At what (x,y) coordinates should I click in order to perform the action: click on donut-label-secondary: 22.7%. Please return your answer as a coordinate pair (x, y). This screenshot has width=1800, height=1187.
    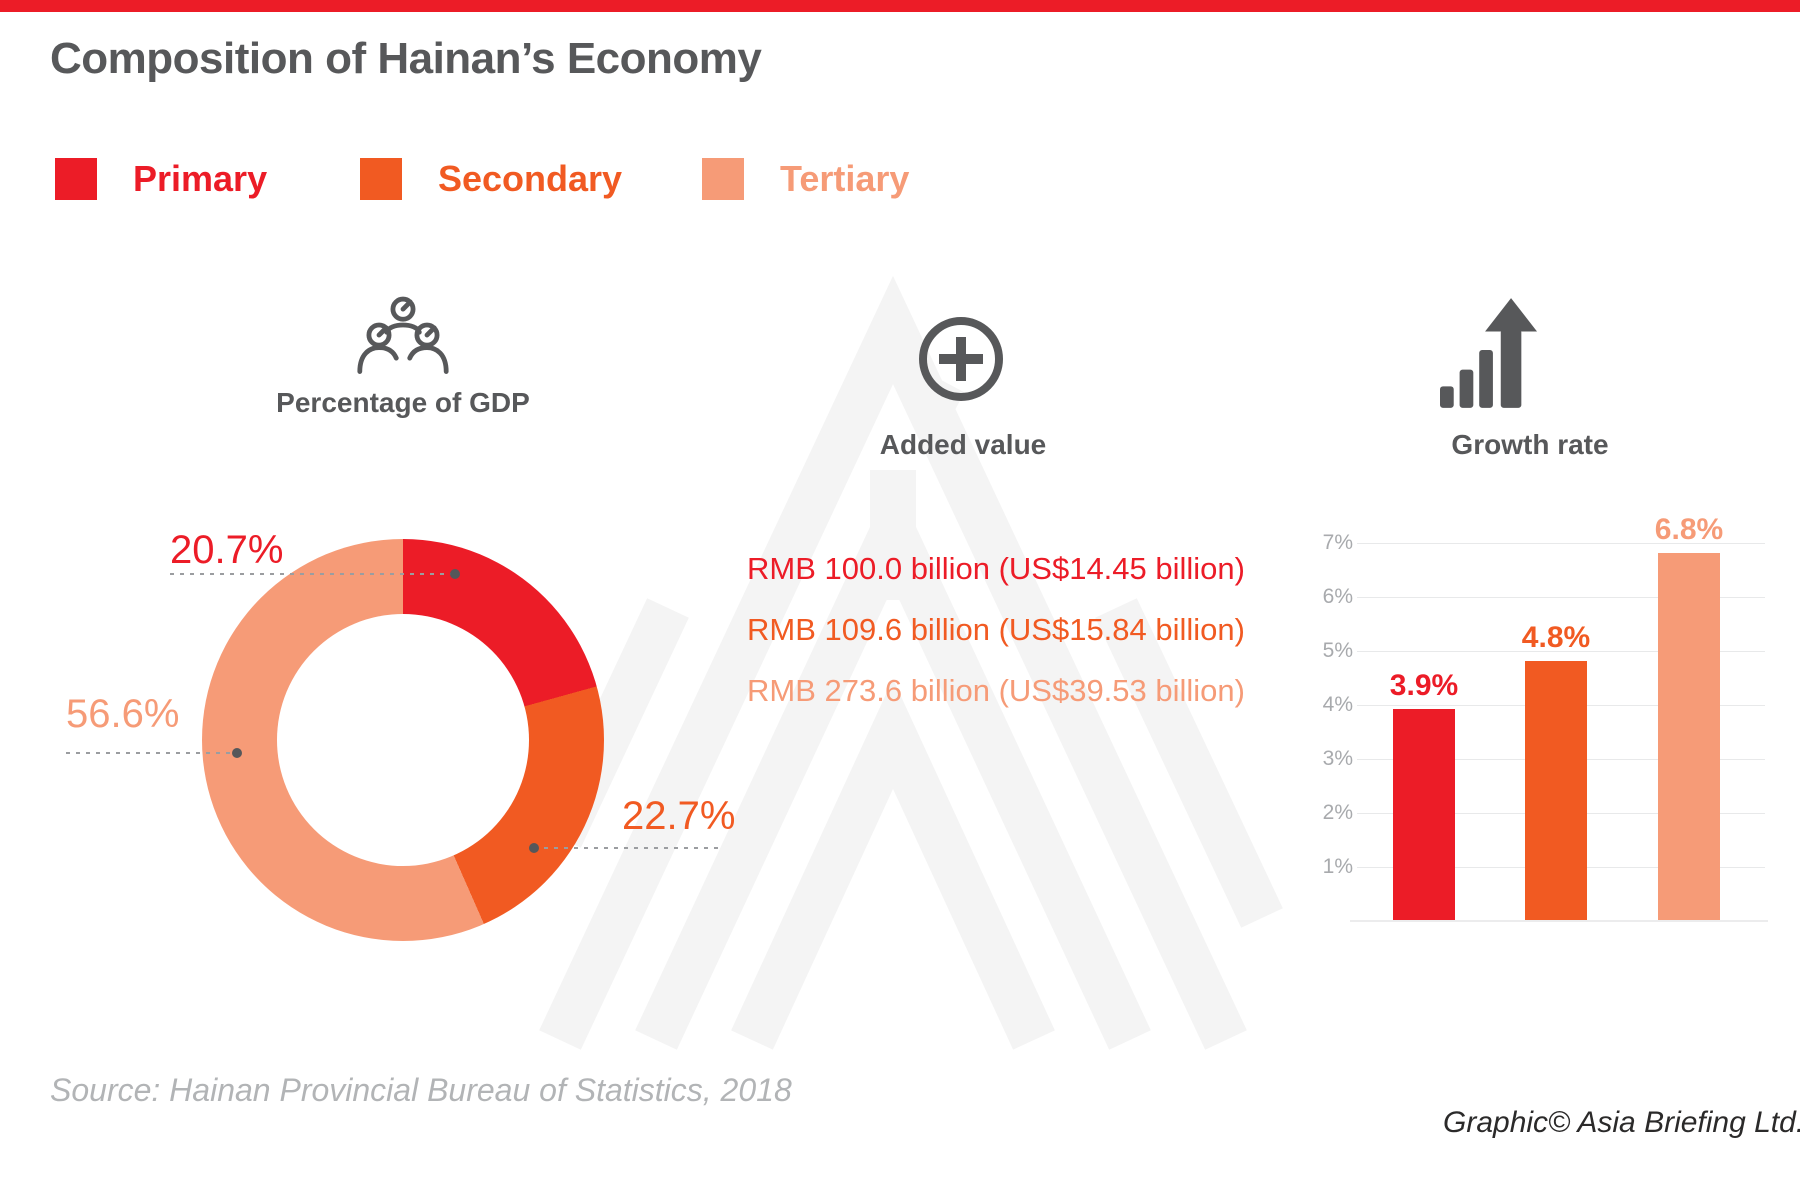
    Looking at the image, I should click on (679, 816).